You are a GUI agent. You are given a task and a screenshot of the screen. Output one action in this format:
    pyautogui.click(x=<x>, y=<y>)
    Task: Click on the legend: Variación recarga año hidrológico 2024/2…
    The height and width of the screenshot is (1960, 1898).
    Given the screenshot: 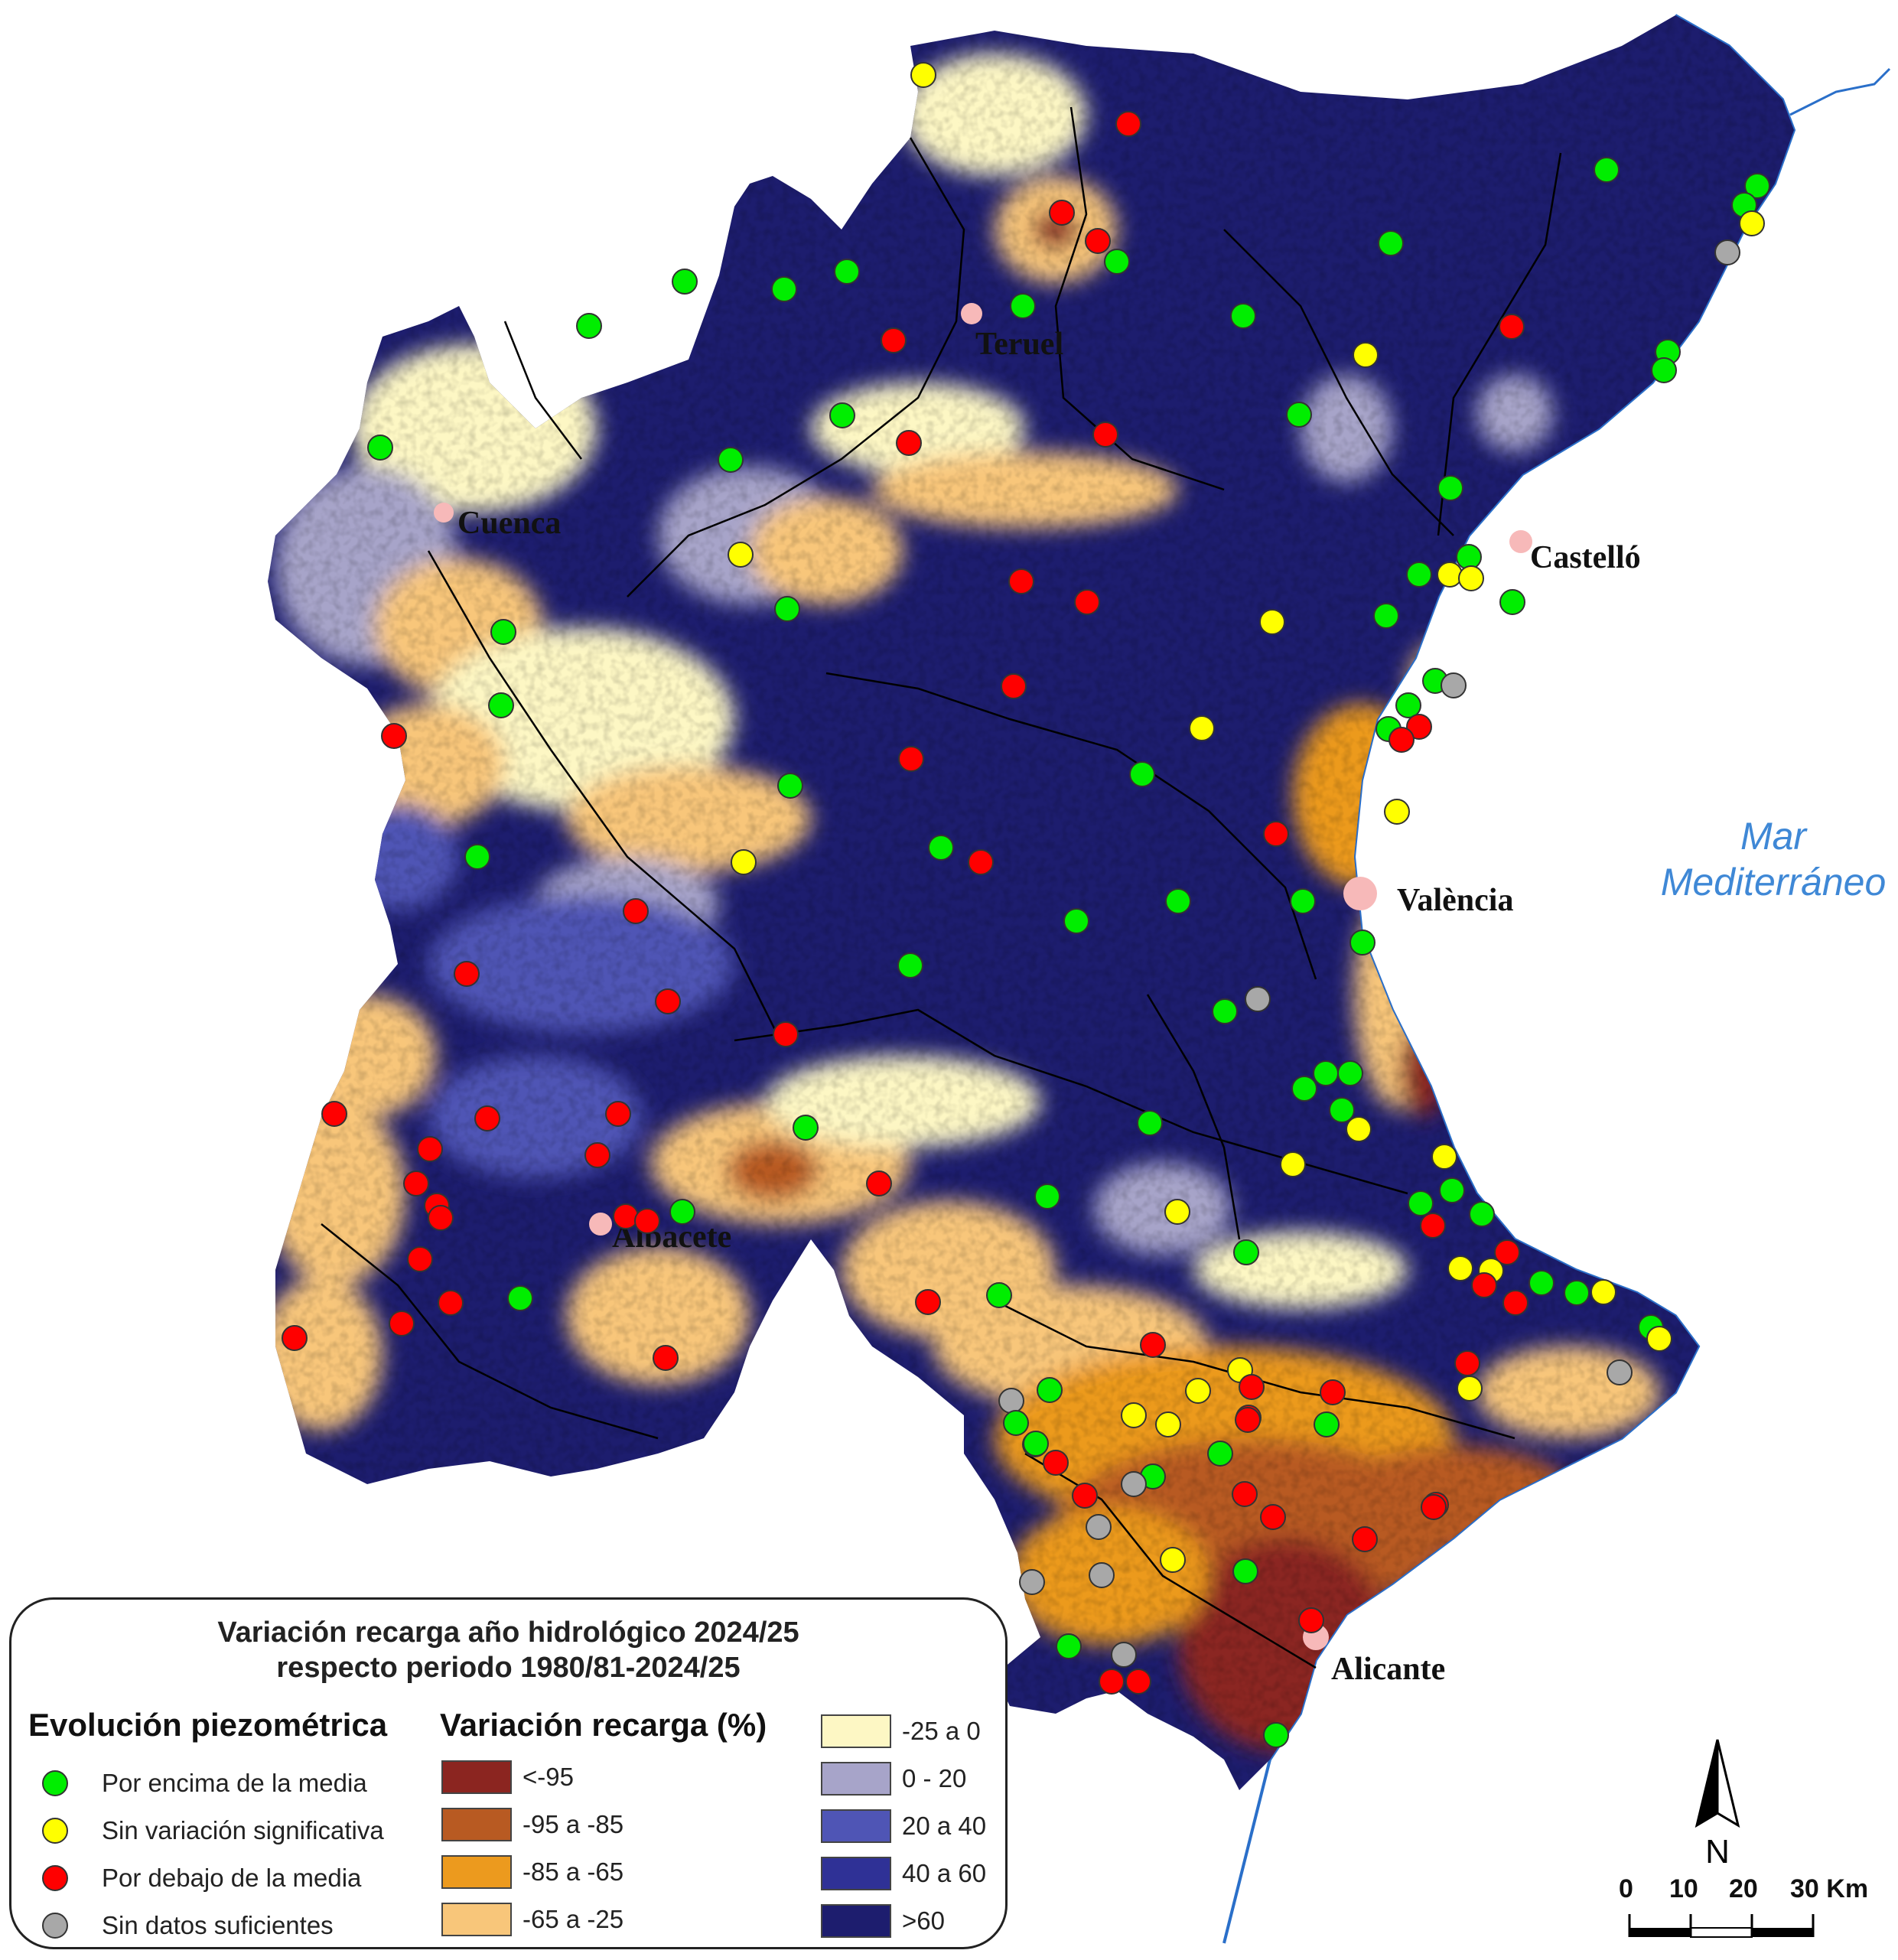 What is the action you would take?
    pyautogui.click(x=508, y=1773)
    